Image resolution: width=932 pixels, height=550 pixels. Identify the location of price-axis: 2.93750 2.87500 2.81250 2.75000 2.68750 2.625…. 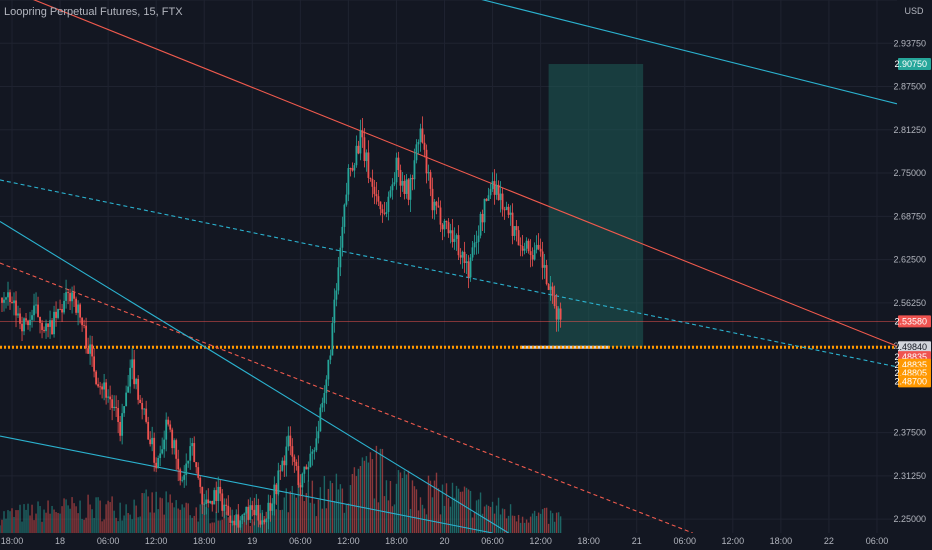
(912, 275).